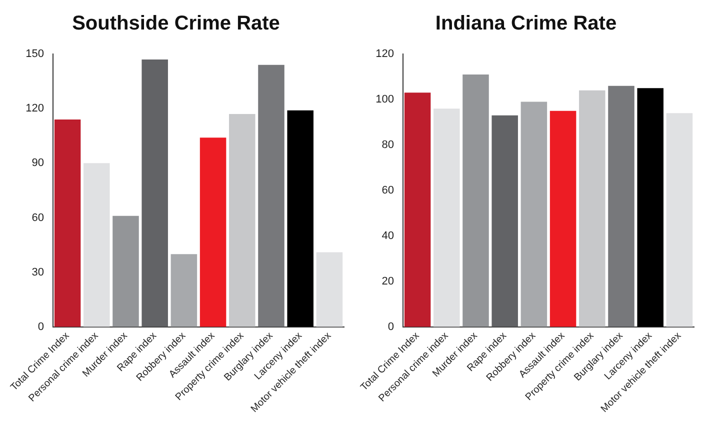 The image size is (717, 426). What do you see at coordinates (35, 54) in the screenshot?
I see `y-tick-label: 150` at bounding box center [35, 54].